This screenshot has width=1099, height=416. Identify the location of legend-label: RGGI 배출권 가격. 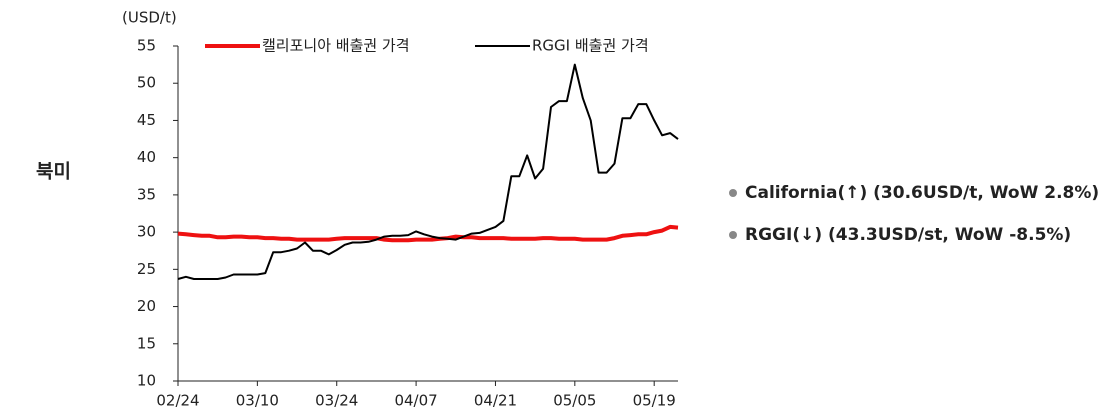
(590, 46).